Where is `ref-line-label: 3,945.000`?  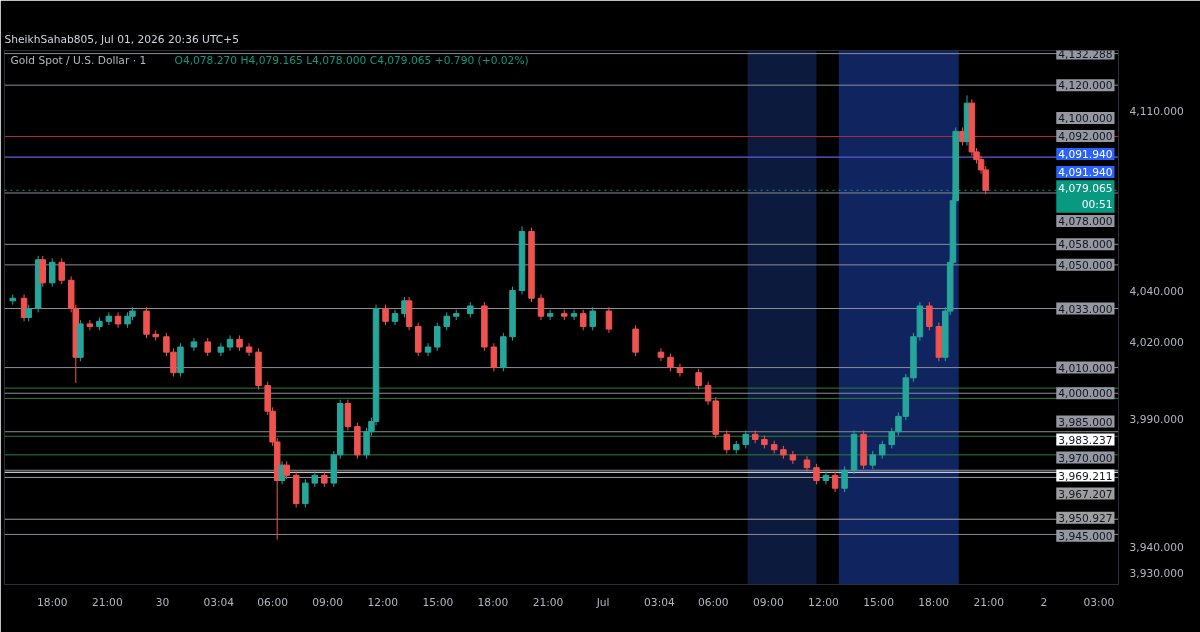 ref-line-label: 3,945.000 is located at coordinates (1085, 536).